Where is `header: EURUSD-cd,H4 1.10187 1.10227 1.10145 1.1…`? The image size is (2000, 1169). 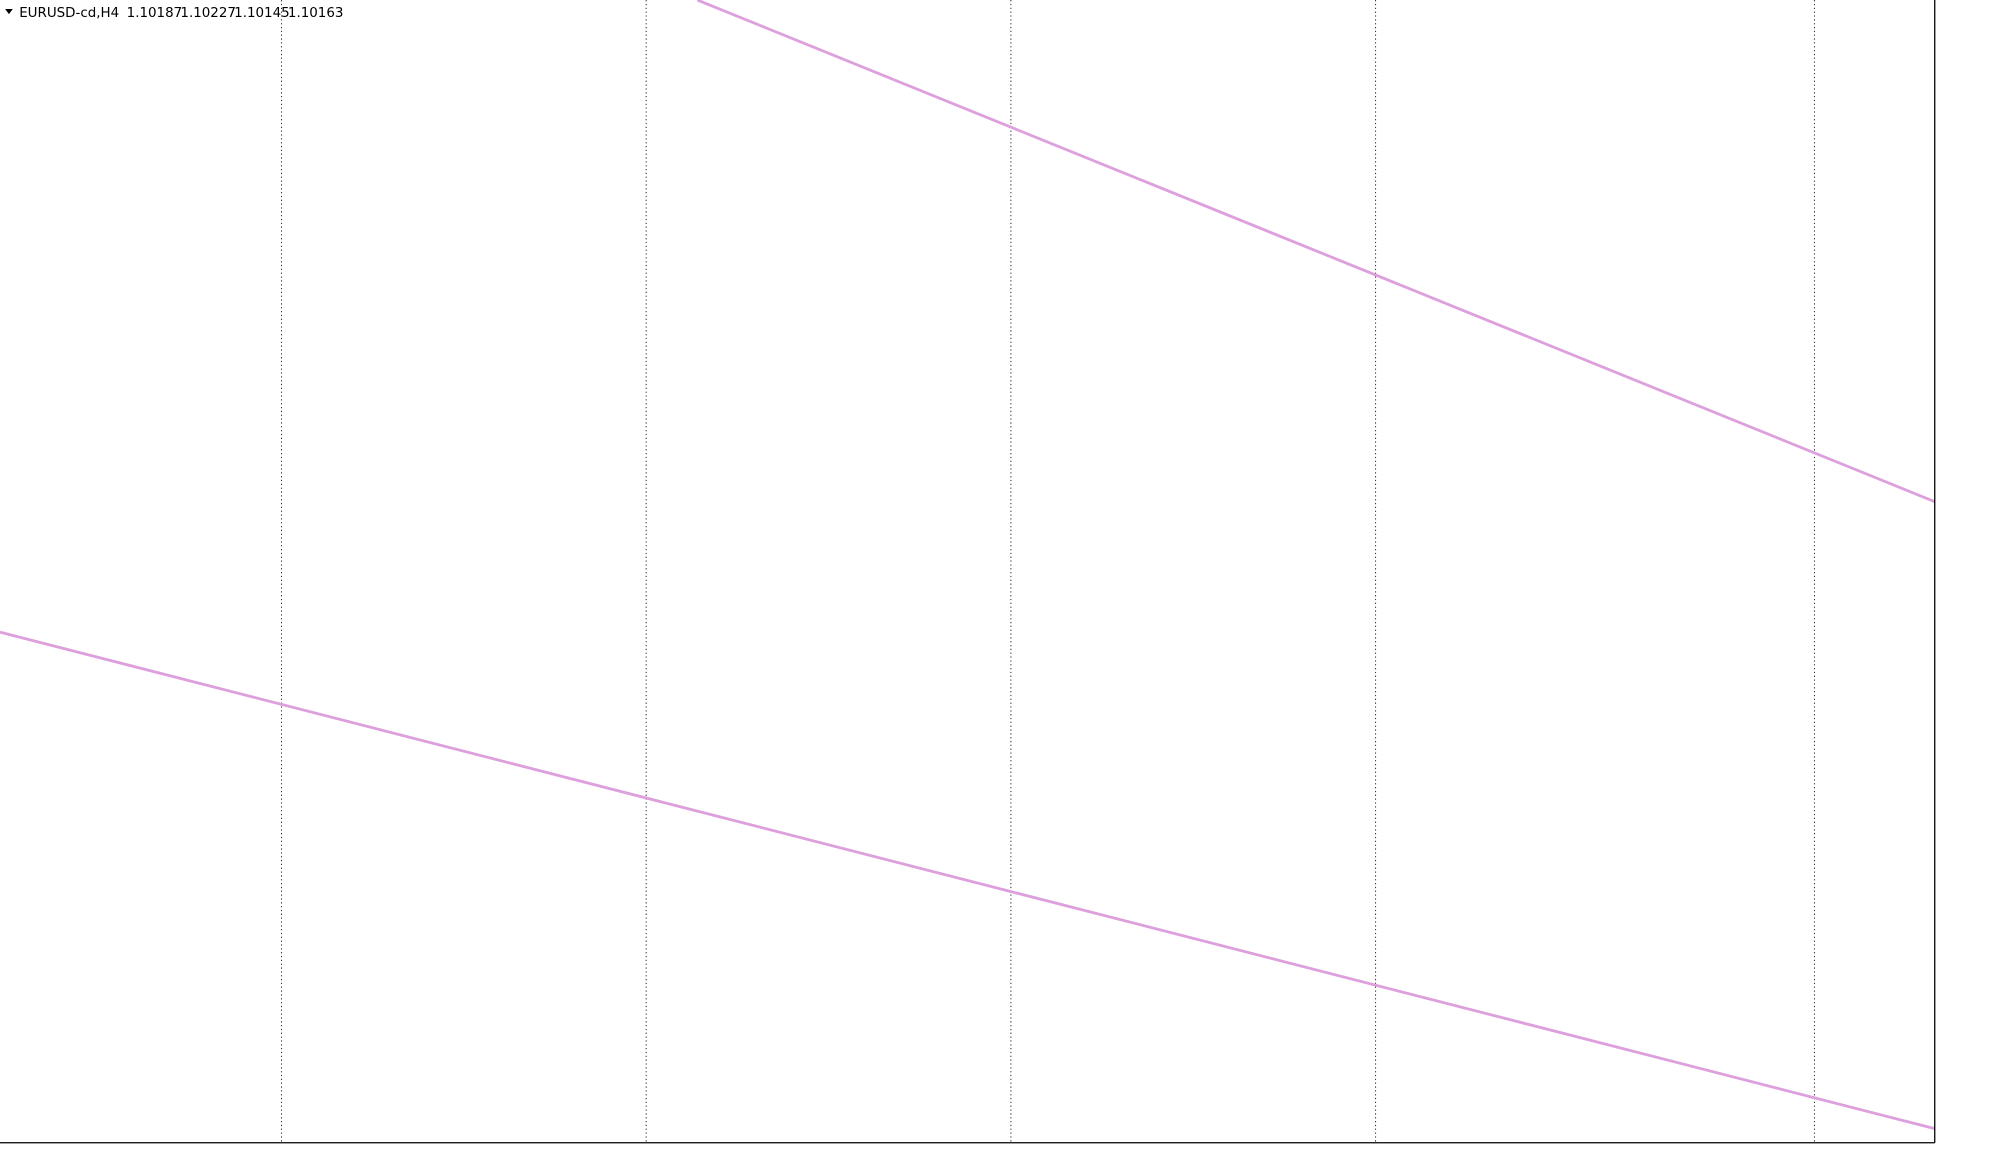 header: EURUSD-cd,H4 1.10187 1.10227 1.10145 1.1… is located at coordinates (174, 13).